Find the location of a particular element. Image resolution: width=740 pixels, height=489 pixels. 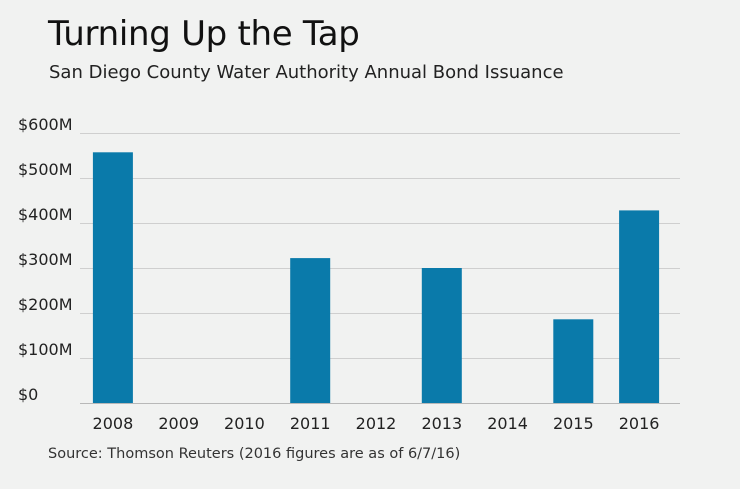

y-axis-tick-labels: $0 $100M $200M $300M $400M $500M $600M is located at coordinates (45, 259).